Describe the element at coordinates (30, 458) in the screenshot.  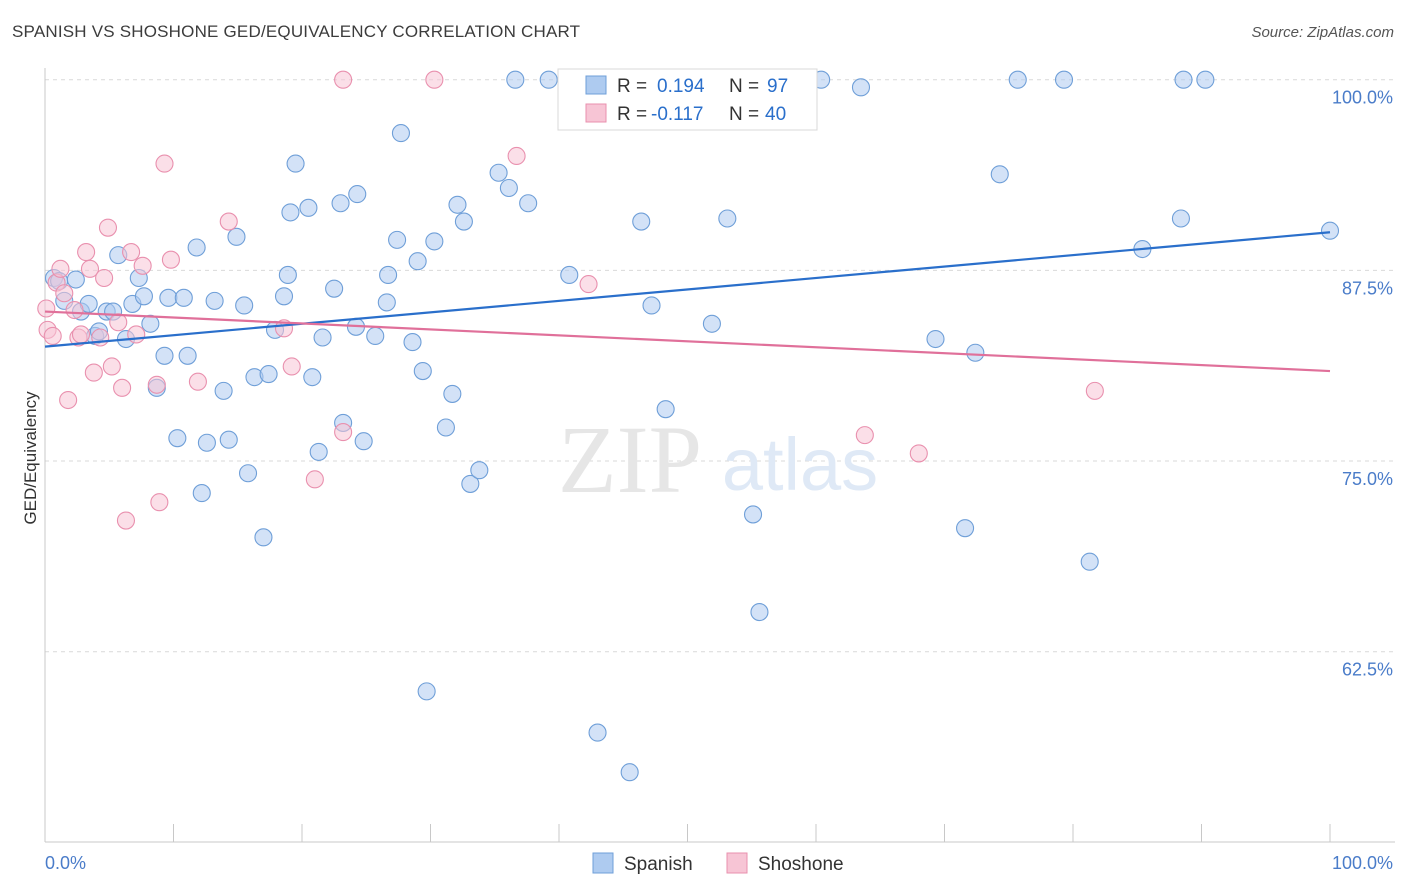
I see `y-axis-title: GED/Equivalency` at that location.